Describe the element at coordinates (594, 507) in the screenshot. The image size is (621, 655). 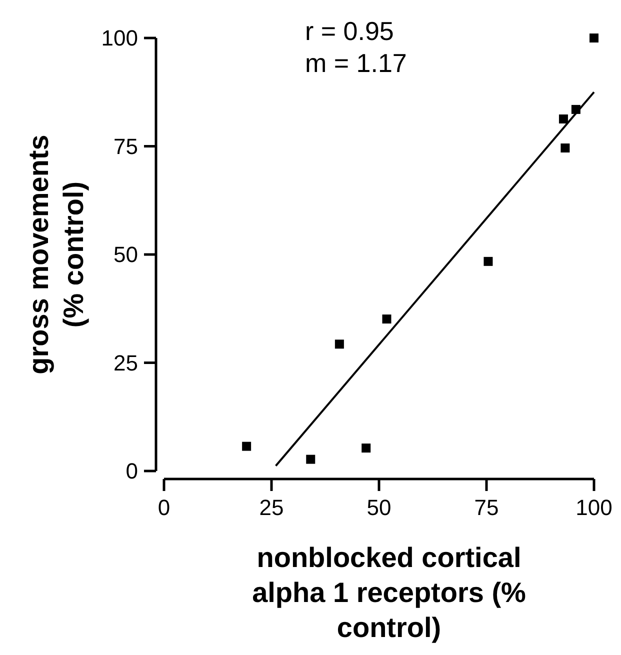
I see `x-tick-label: 100` at that location.